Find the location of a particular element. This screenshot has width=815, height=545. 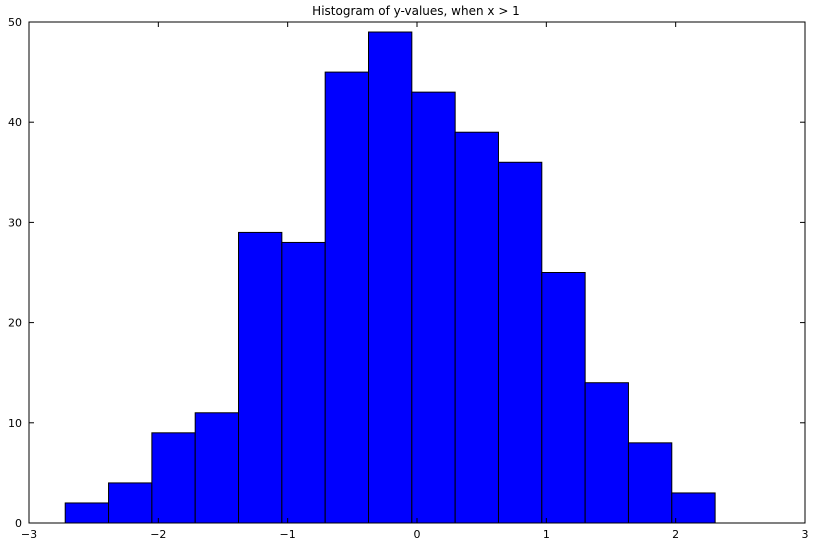

x-tick-label: 2 is located at coordinates (675, 534).